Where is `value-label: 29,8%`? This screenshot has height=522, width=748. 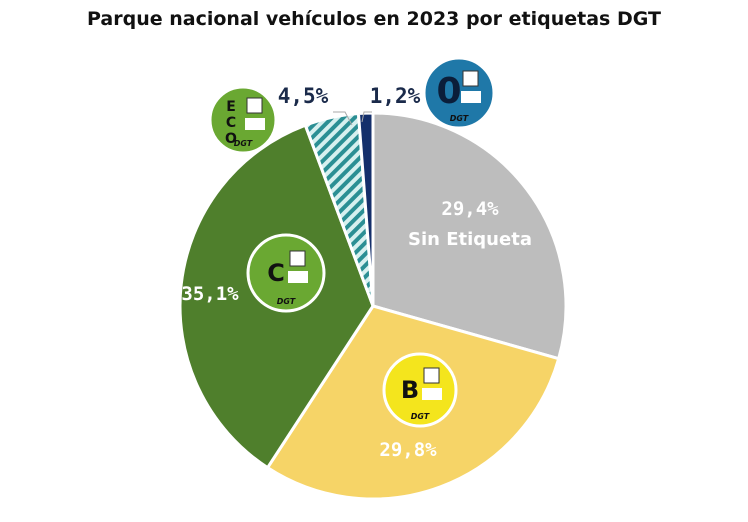
value-label: 29,8% is located at coordinates (408, 450).